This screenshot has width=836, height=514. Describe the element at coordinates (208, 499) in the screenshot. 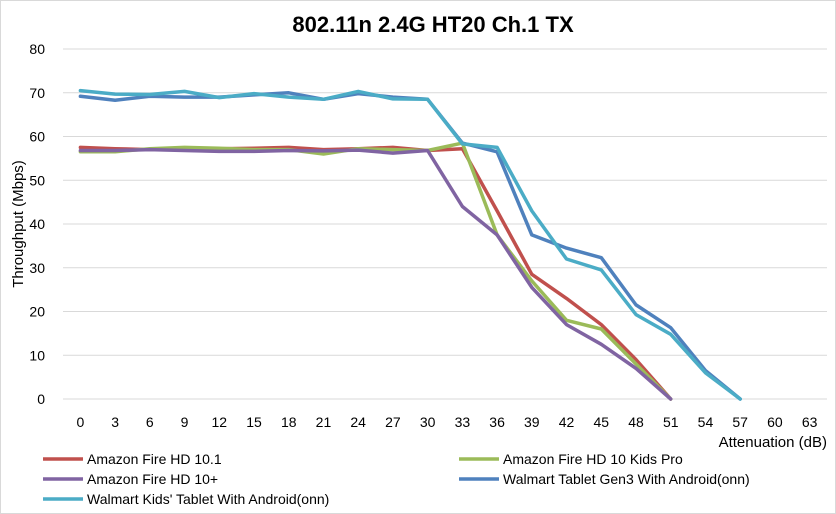

I see `legend-label-4: Walmart Kids' Tablet With Android(onn)` at that location.